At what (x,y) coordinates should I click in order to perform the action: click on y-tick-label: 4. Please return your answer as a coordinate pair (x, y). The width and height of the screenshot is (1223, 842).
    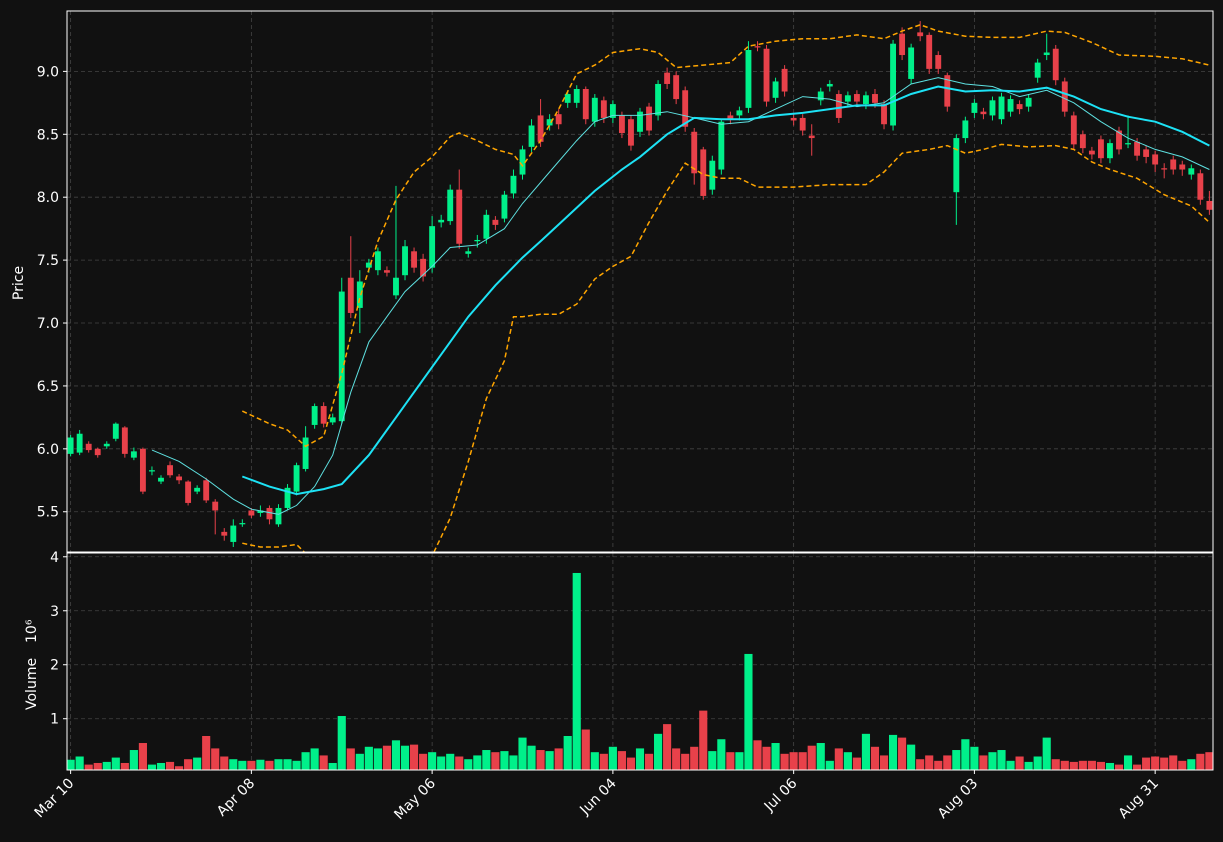
    Looking at the image, I should click on (54, 558).